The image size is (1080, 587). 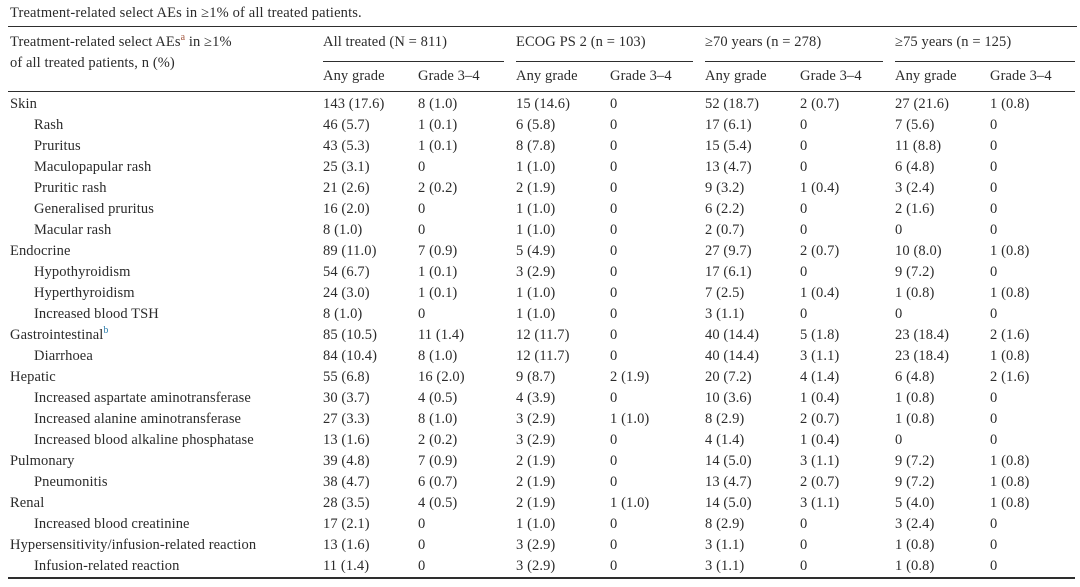 What do you see at coordinates (728, 125) in the screenshot?
I see `value-cell: 17 (6.1)` at bounding box center [728, 125].